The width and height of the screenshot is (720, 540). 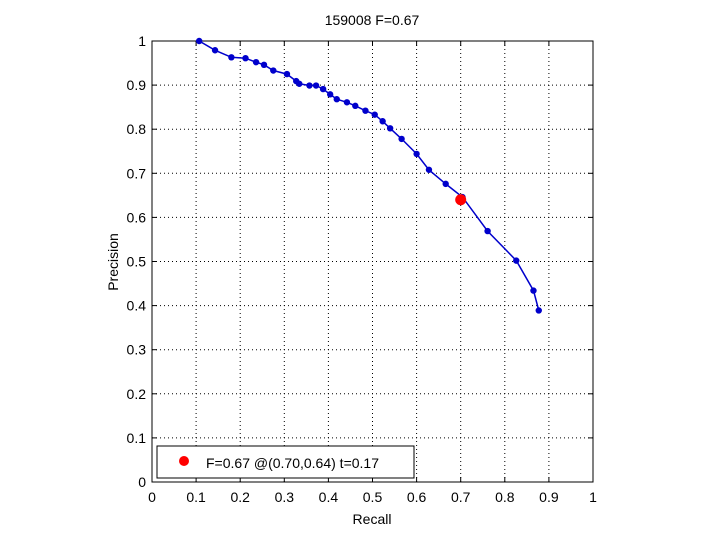 What do you see at coordinates (137, 438) in the screenshot?
I see `y-tick-label: 0.1` at bounding box center [137, 438].